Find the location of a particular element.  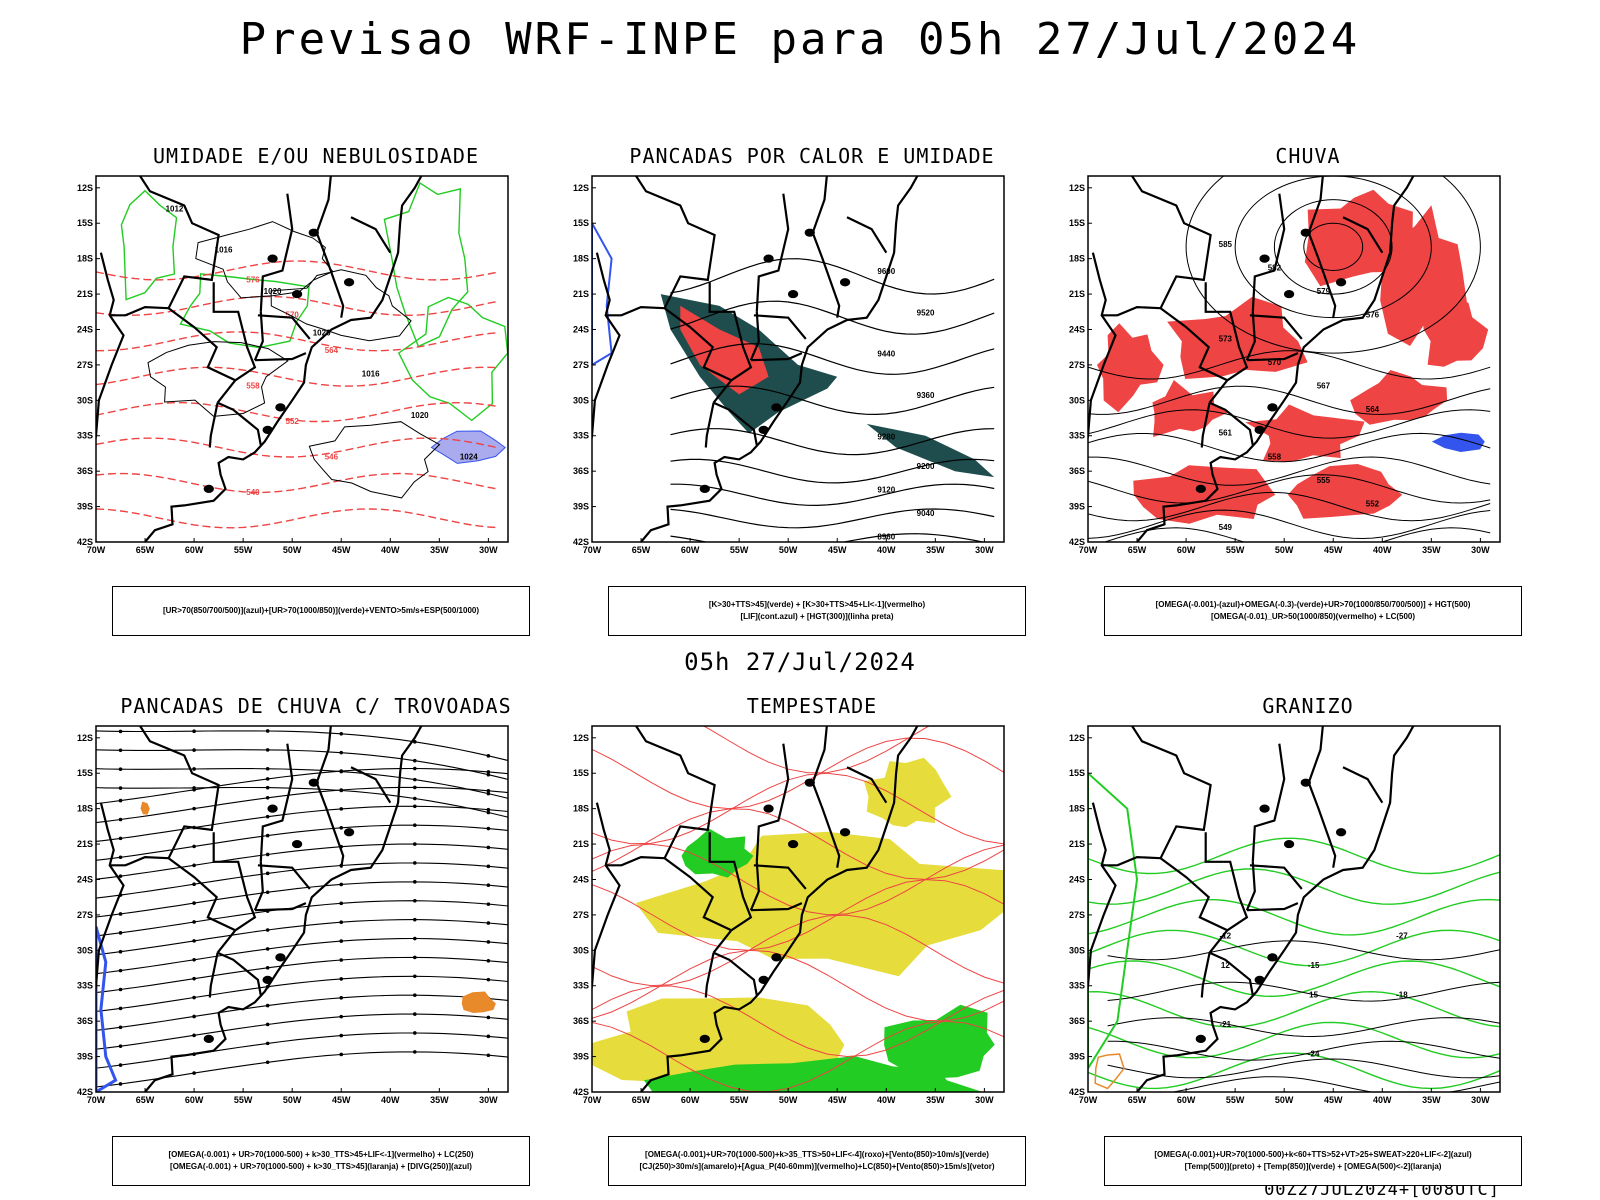

lon-tick-label: 35W is located at coordinates (439, 1100).